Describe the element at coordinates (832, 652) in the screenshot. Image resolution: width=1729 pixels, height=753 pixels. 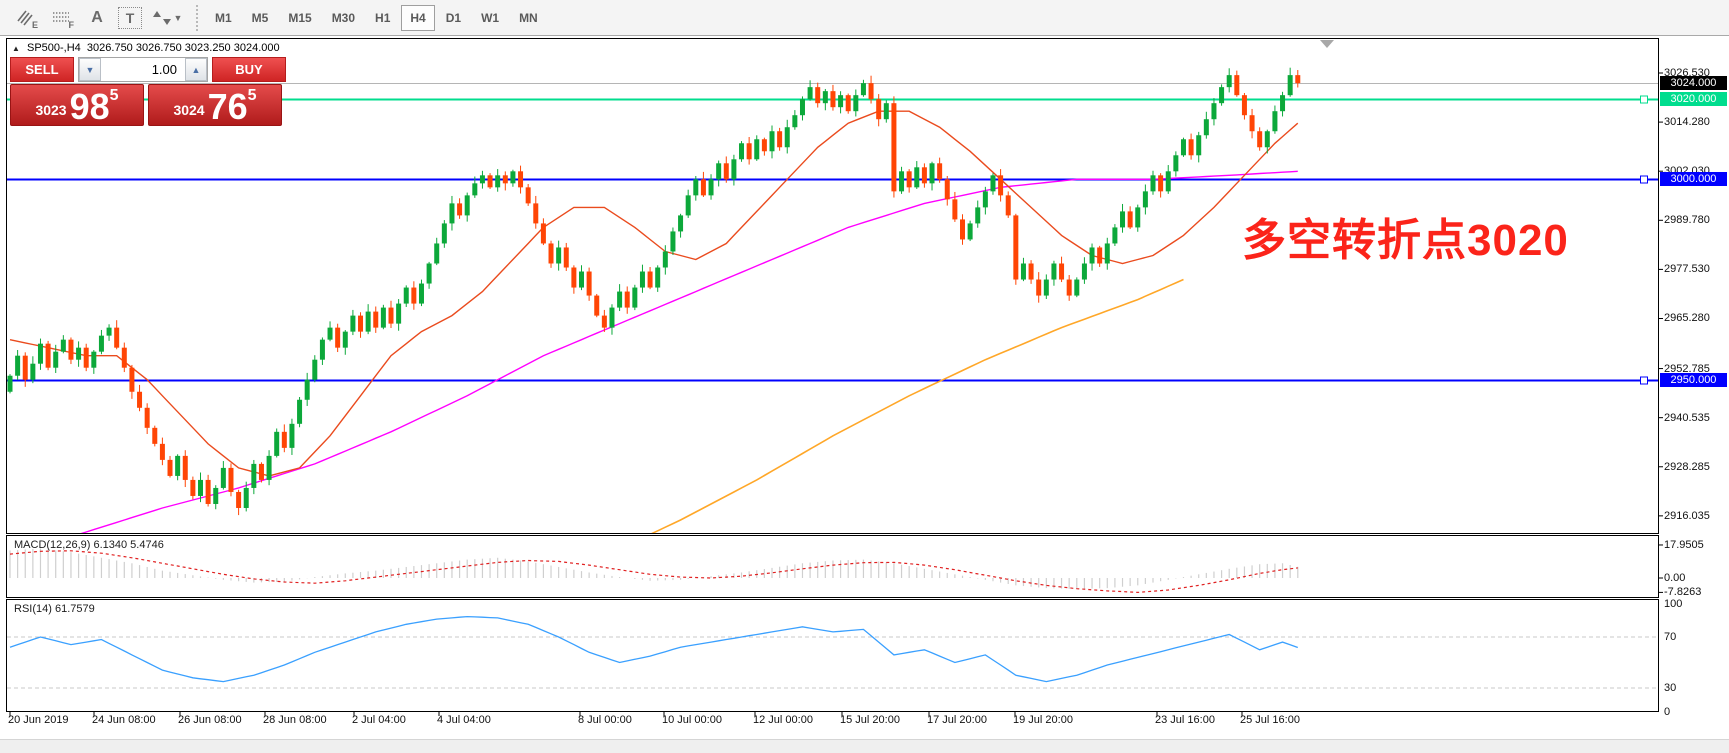
I see `rsi-panel` at that location.